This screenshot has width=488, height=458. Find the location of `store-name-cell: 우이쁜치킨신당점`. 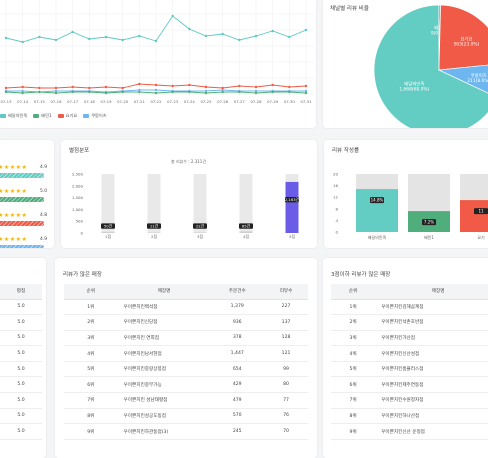

store-name-cell: 우이쁜치킨신당점 is located at coordinates (164, 322).